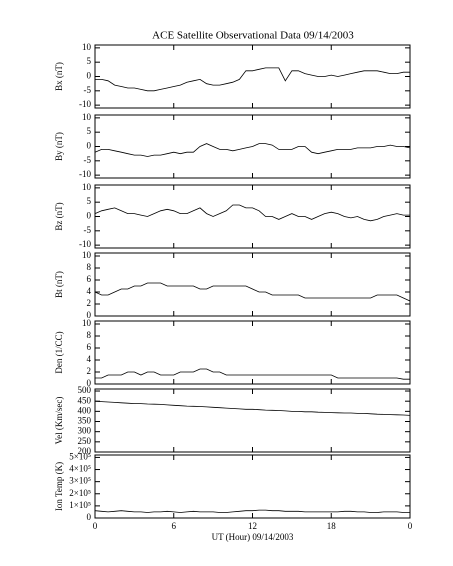 This screenshot has width=453, height=566. Describe the element at coordinates (59, 421) in the screenshot. I see `y-axis-label: Vel (Km/sec)` at that location.